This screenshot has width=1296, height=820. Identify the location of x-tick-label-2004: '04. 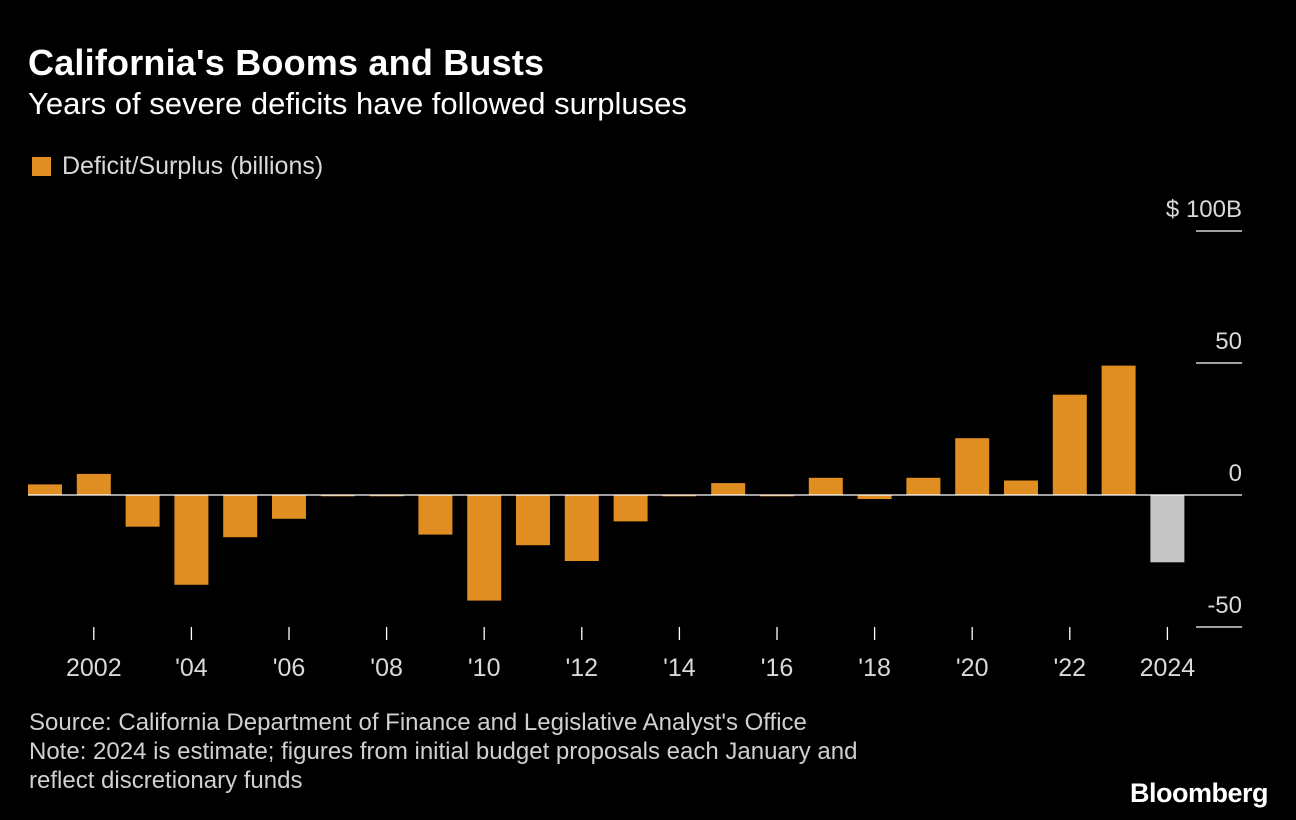
(191, 668).